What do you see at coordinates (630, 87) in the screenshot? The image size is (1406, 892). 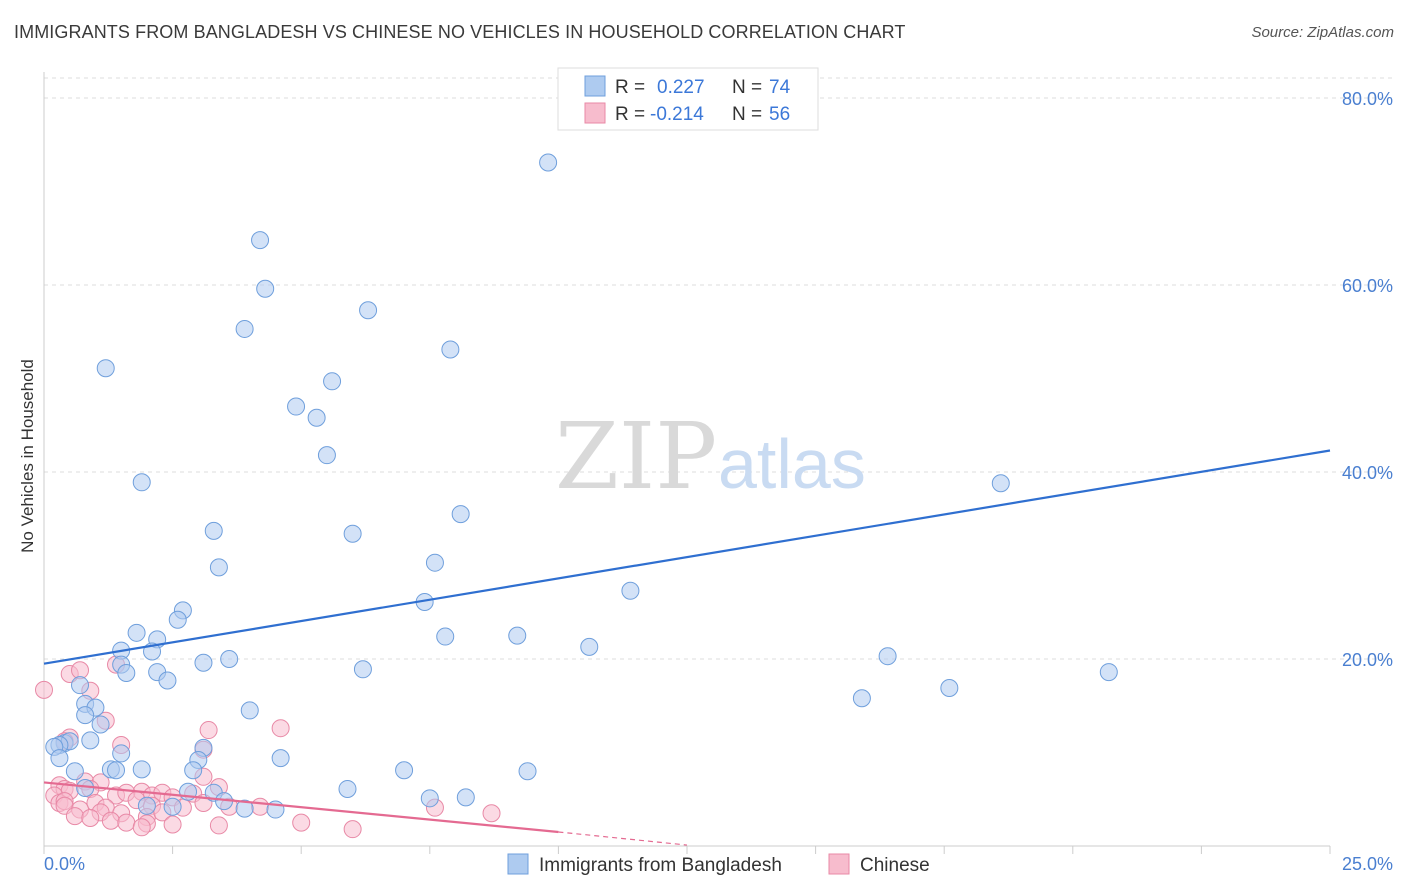 I see `bangladesh-r-label: R =` at bounding box center [630, 87].